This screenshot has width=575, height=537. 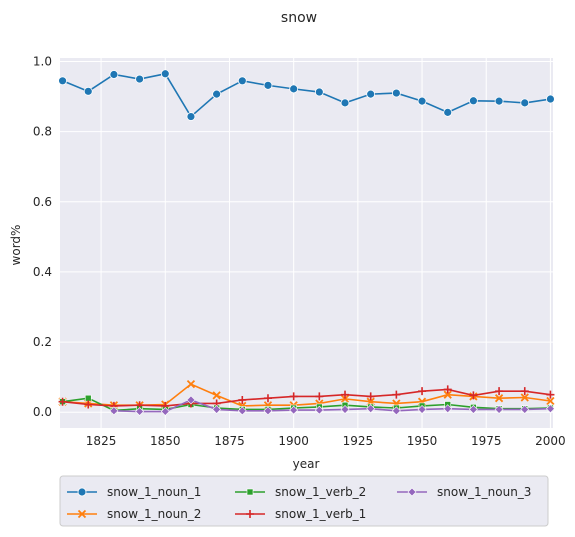 I want to click on x-tick-label: 1850, so click(x=165, y=441).